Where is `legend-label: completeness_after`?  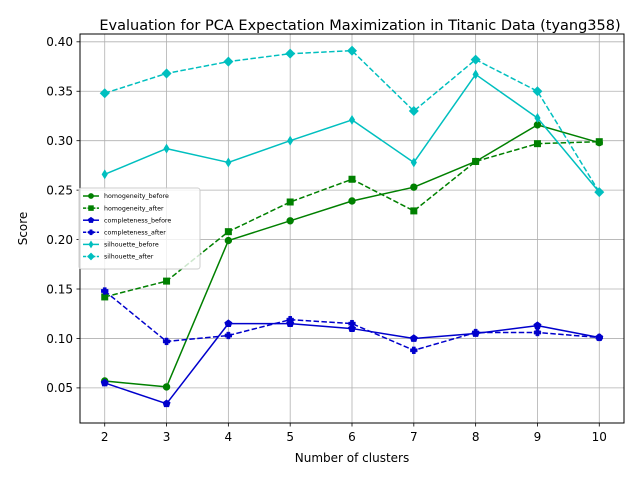
legend-label: completeness_after is located at coordinates (135, 233).